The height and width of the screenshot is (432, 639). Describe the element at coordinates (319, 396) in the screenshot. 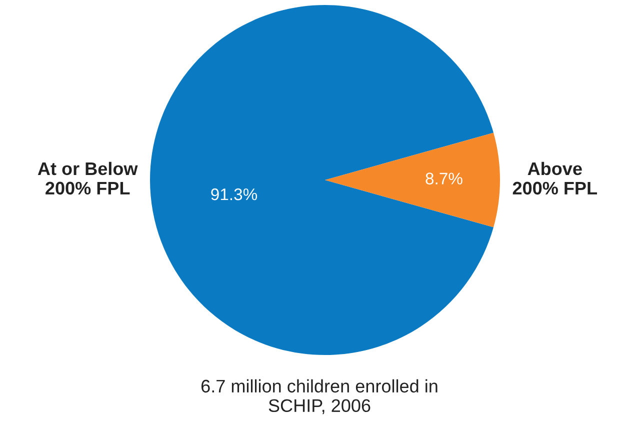

I see `text: 6.7 million children enrolled in SCHIP, 2006` at that location.